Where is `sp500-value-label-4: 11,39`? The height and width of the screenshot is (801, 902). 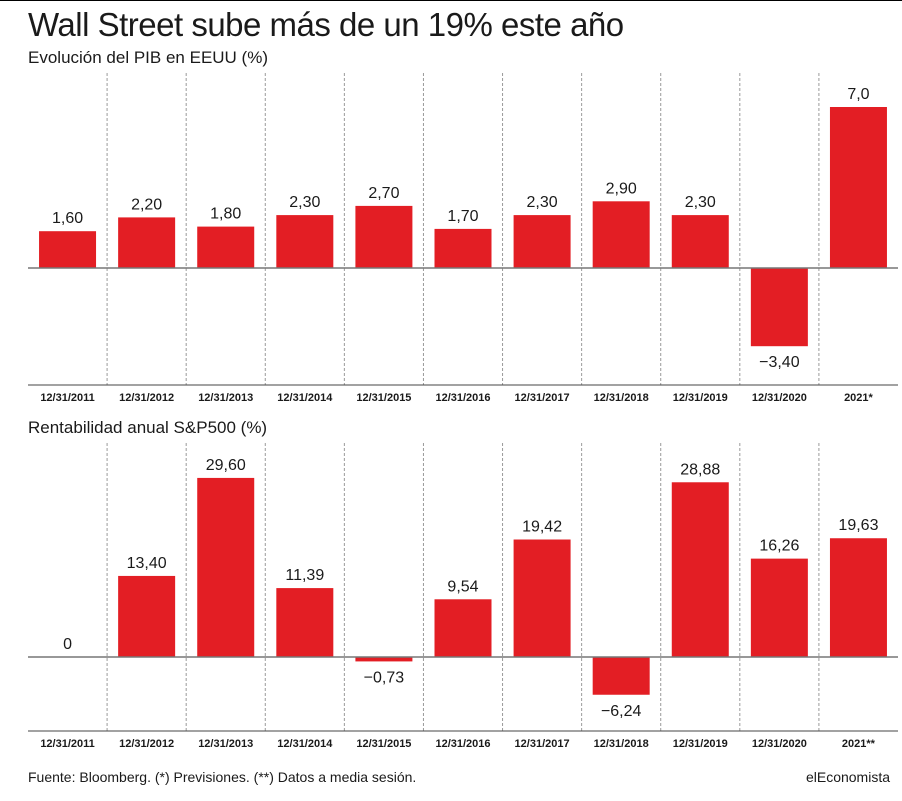
sp500-value-label-4: 11,39 is located at coordinates (304, 575).